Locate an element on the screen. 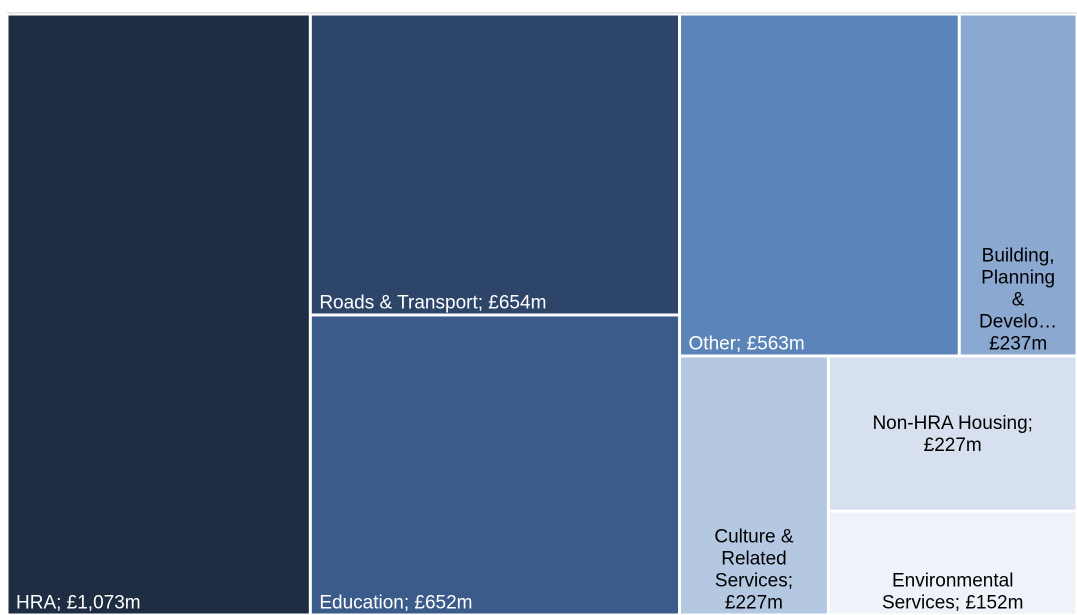 The height and width of the screenshot is (615, 1077). cell-label: Services; £152m is located at coordinates (953, 603).